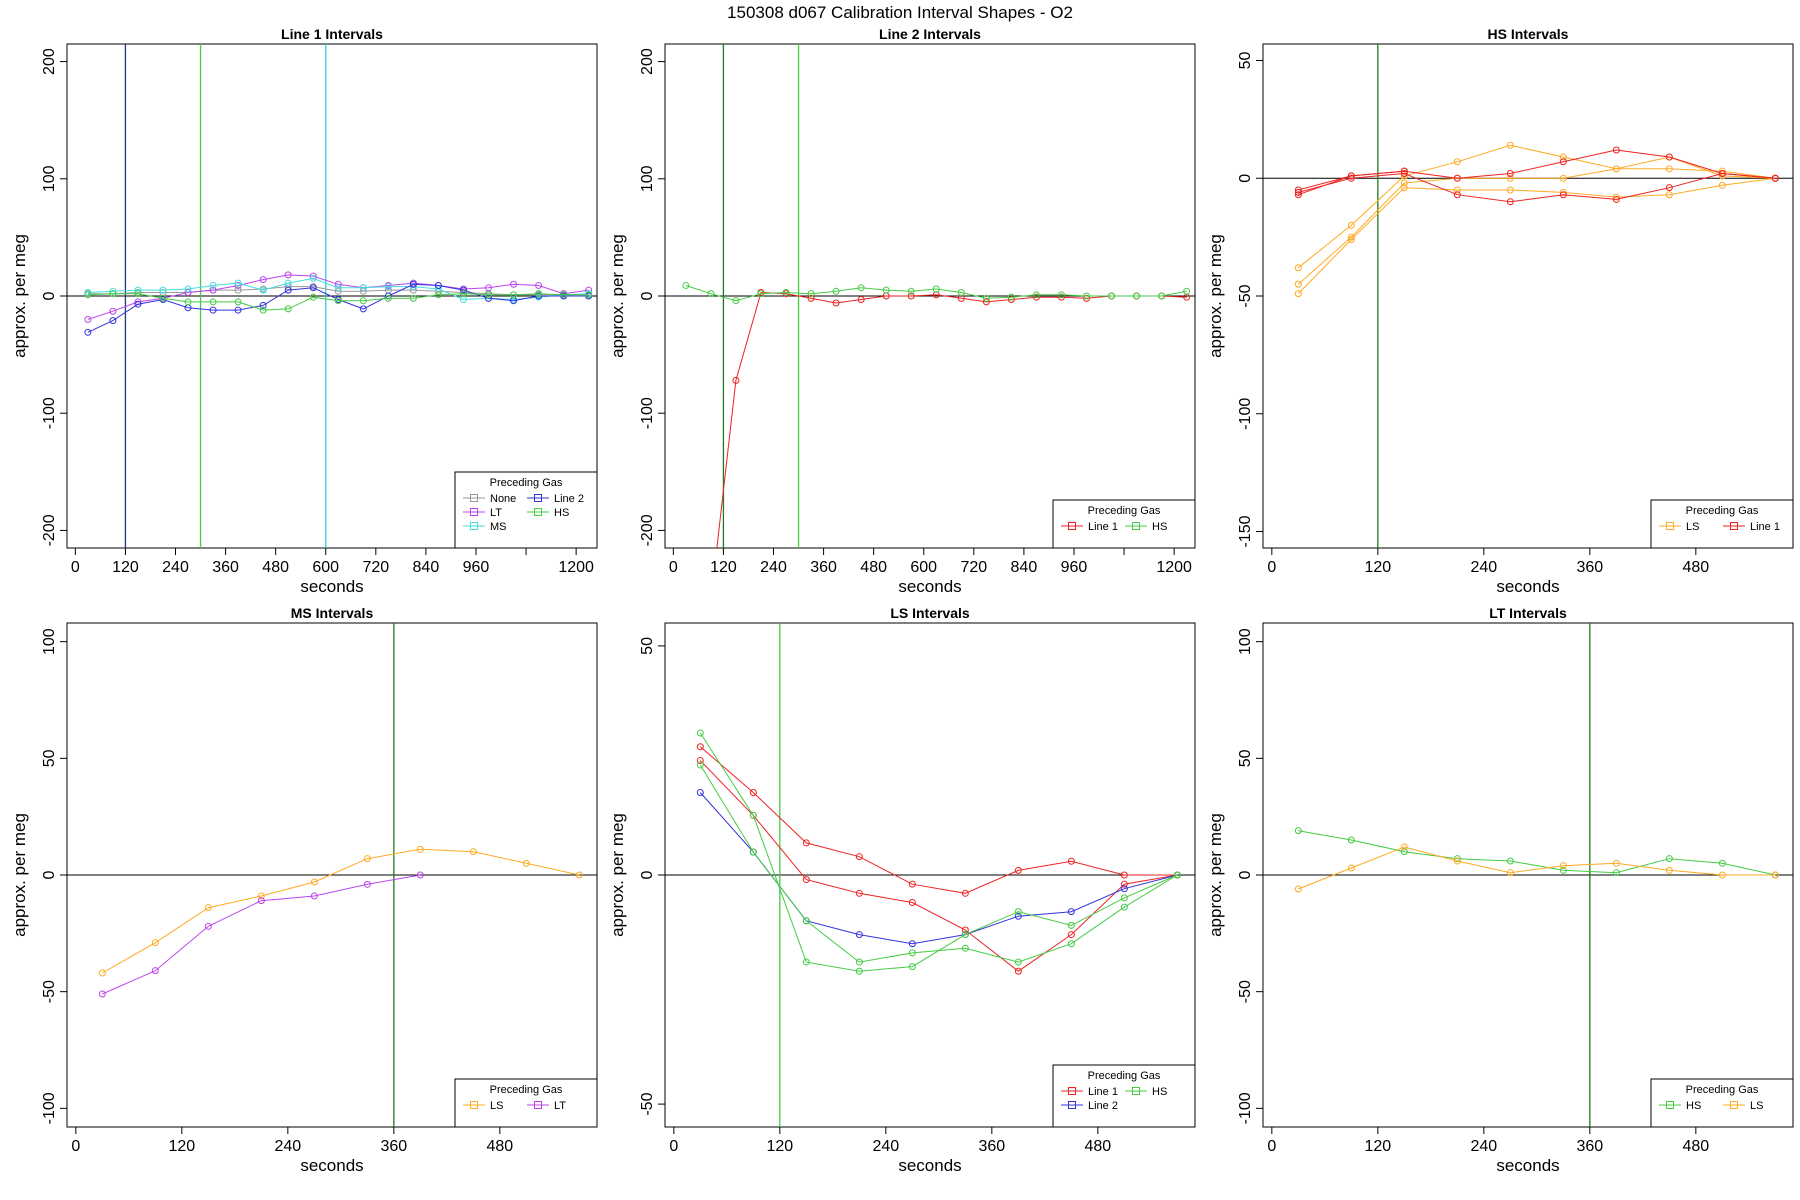  What do you see at coordinates (673, 1146) in the screenshot?
I see `x-tick-label: 0` at bounding box center [673, 1146].